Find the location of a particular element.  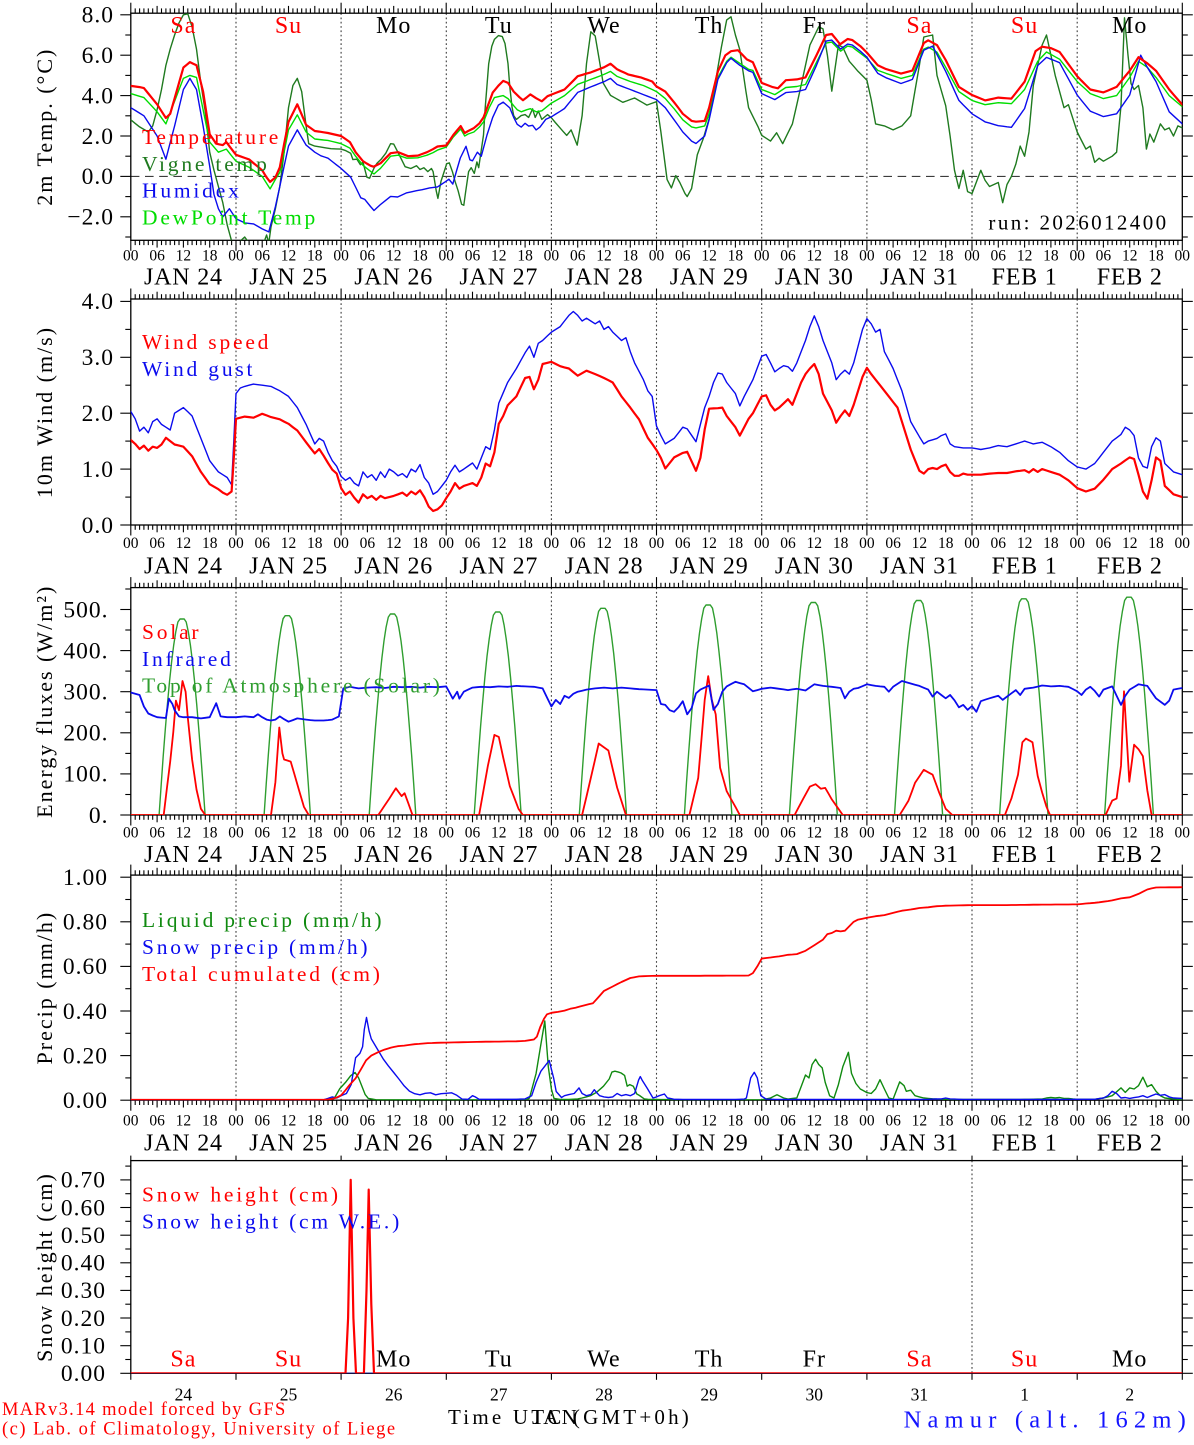

svg-text: Precip (mm/h) is located at coordinates (44, 988).